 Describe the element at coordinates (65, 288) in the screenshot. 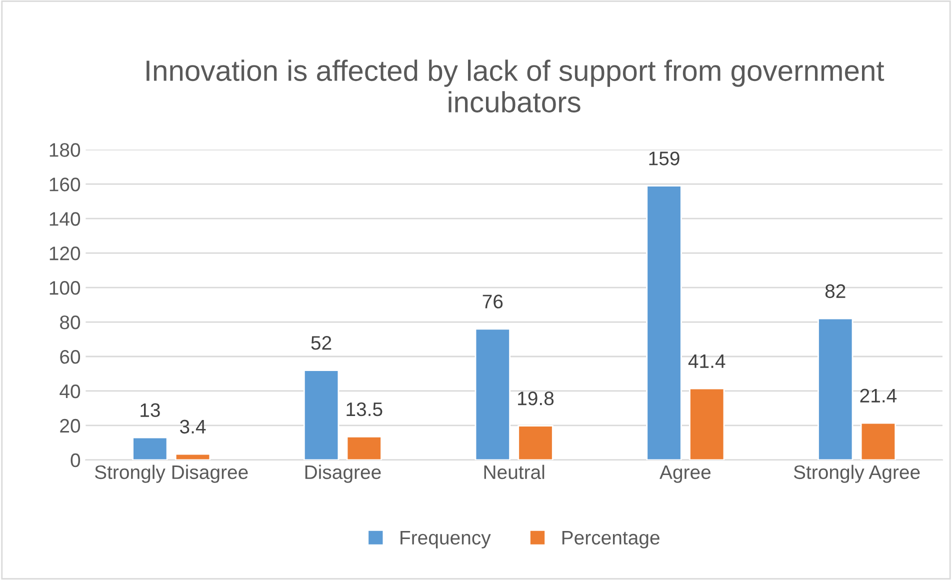

I see `y-tick-label: 100` at that location.